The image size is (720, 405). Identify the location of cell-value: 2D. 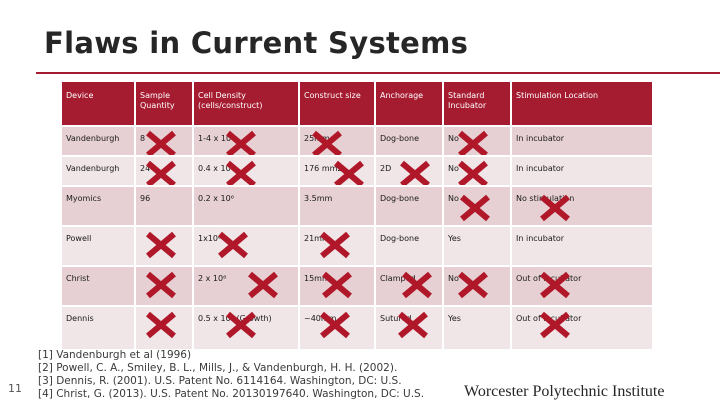
(386, 168).